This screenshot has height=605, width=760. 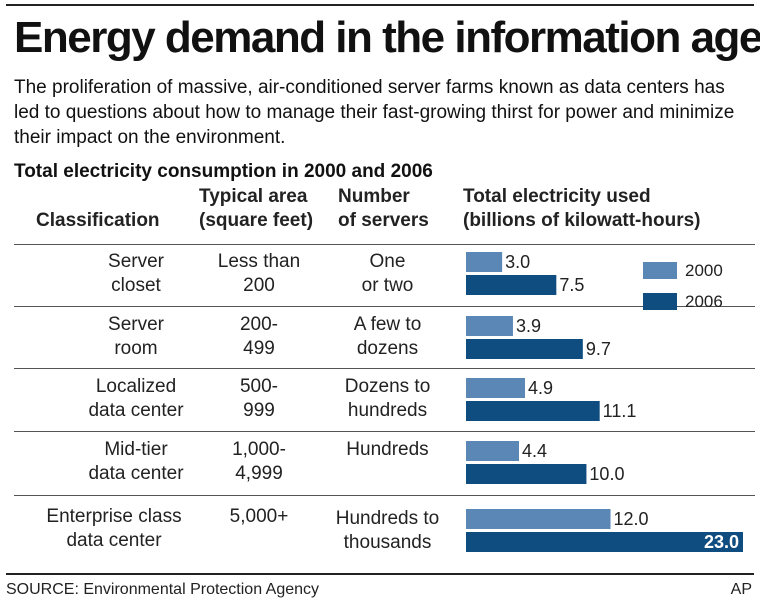 What do you see at coordinates (259, 348) in the screenshot?
I see `cell-line: 499` at bounding box center [259, 348].